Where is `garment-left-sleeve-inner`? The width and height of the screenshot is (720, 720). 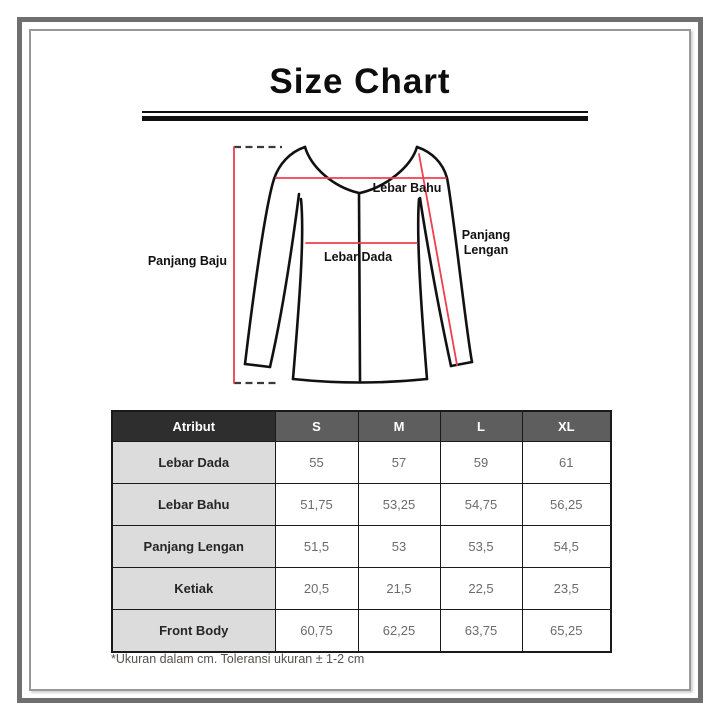
garment-left-sleeve-inner is located at coordinates (284, 280).